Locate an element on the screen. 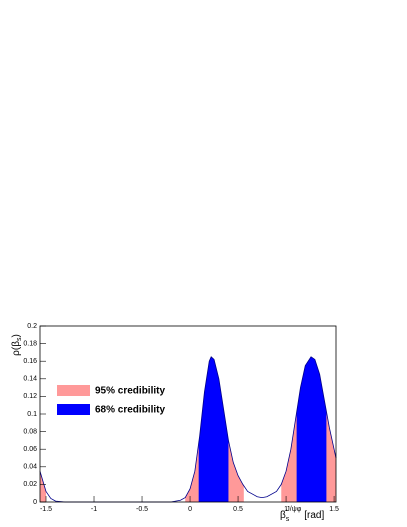  x-title-unit: [rad] is located at coordinates (314, 515).